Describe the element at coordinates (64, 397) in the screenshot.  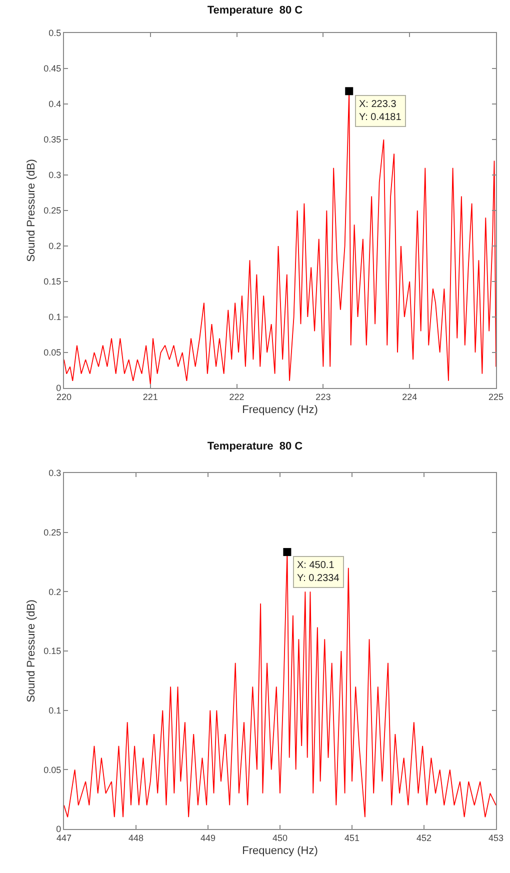
I see `x-tick-label: 220` at that location.